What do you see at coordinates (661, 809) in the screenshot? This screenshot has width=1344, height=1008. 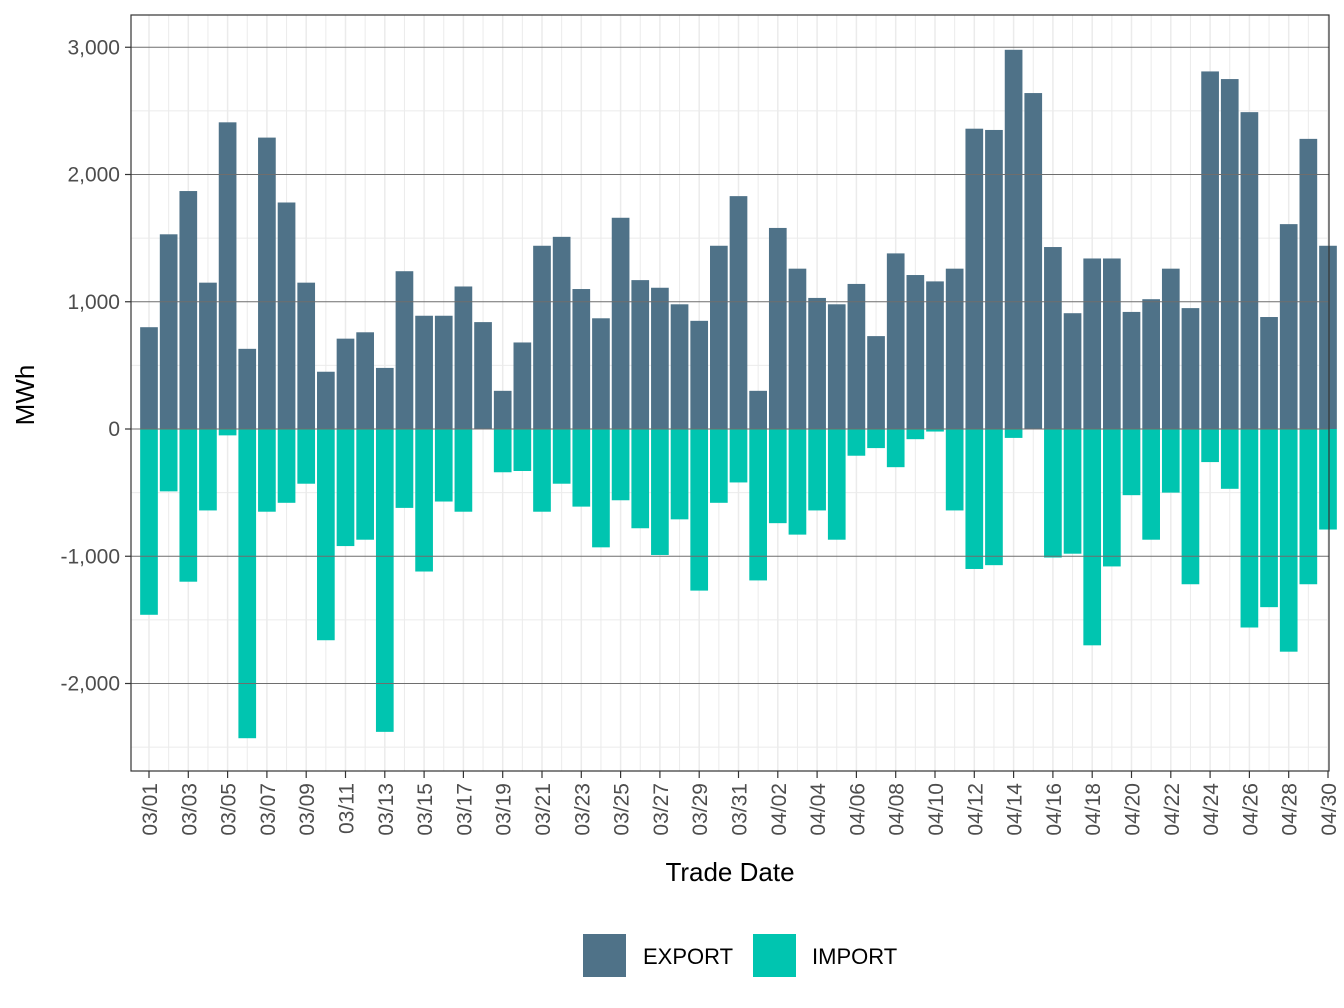 I see `x-tick-label: 03/27` at bounding box center [661, 809].